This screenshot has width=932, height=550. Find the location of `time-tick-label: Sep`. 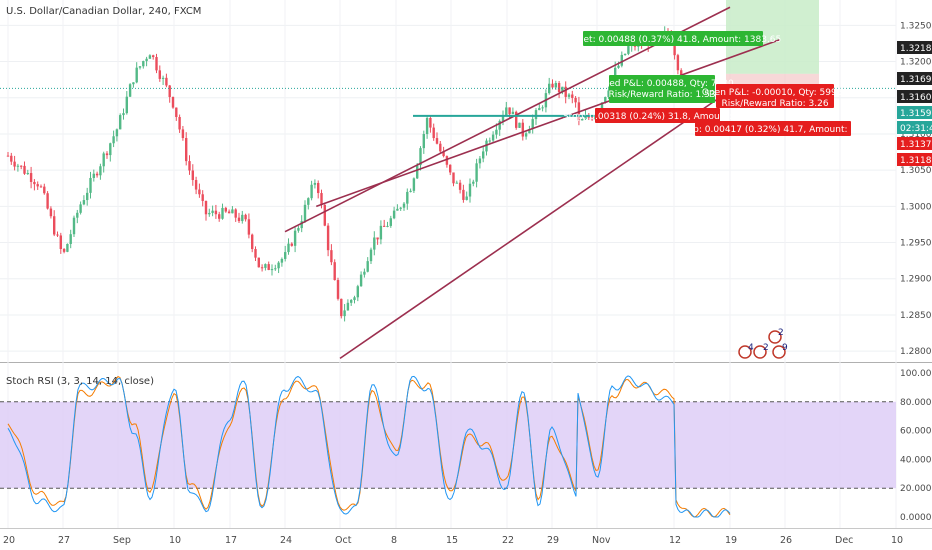

time-tick-label: Sep is located at coordinates (122, 540).